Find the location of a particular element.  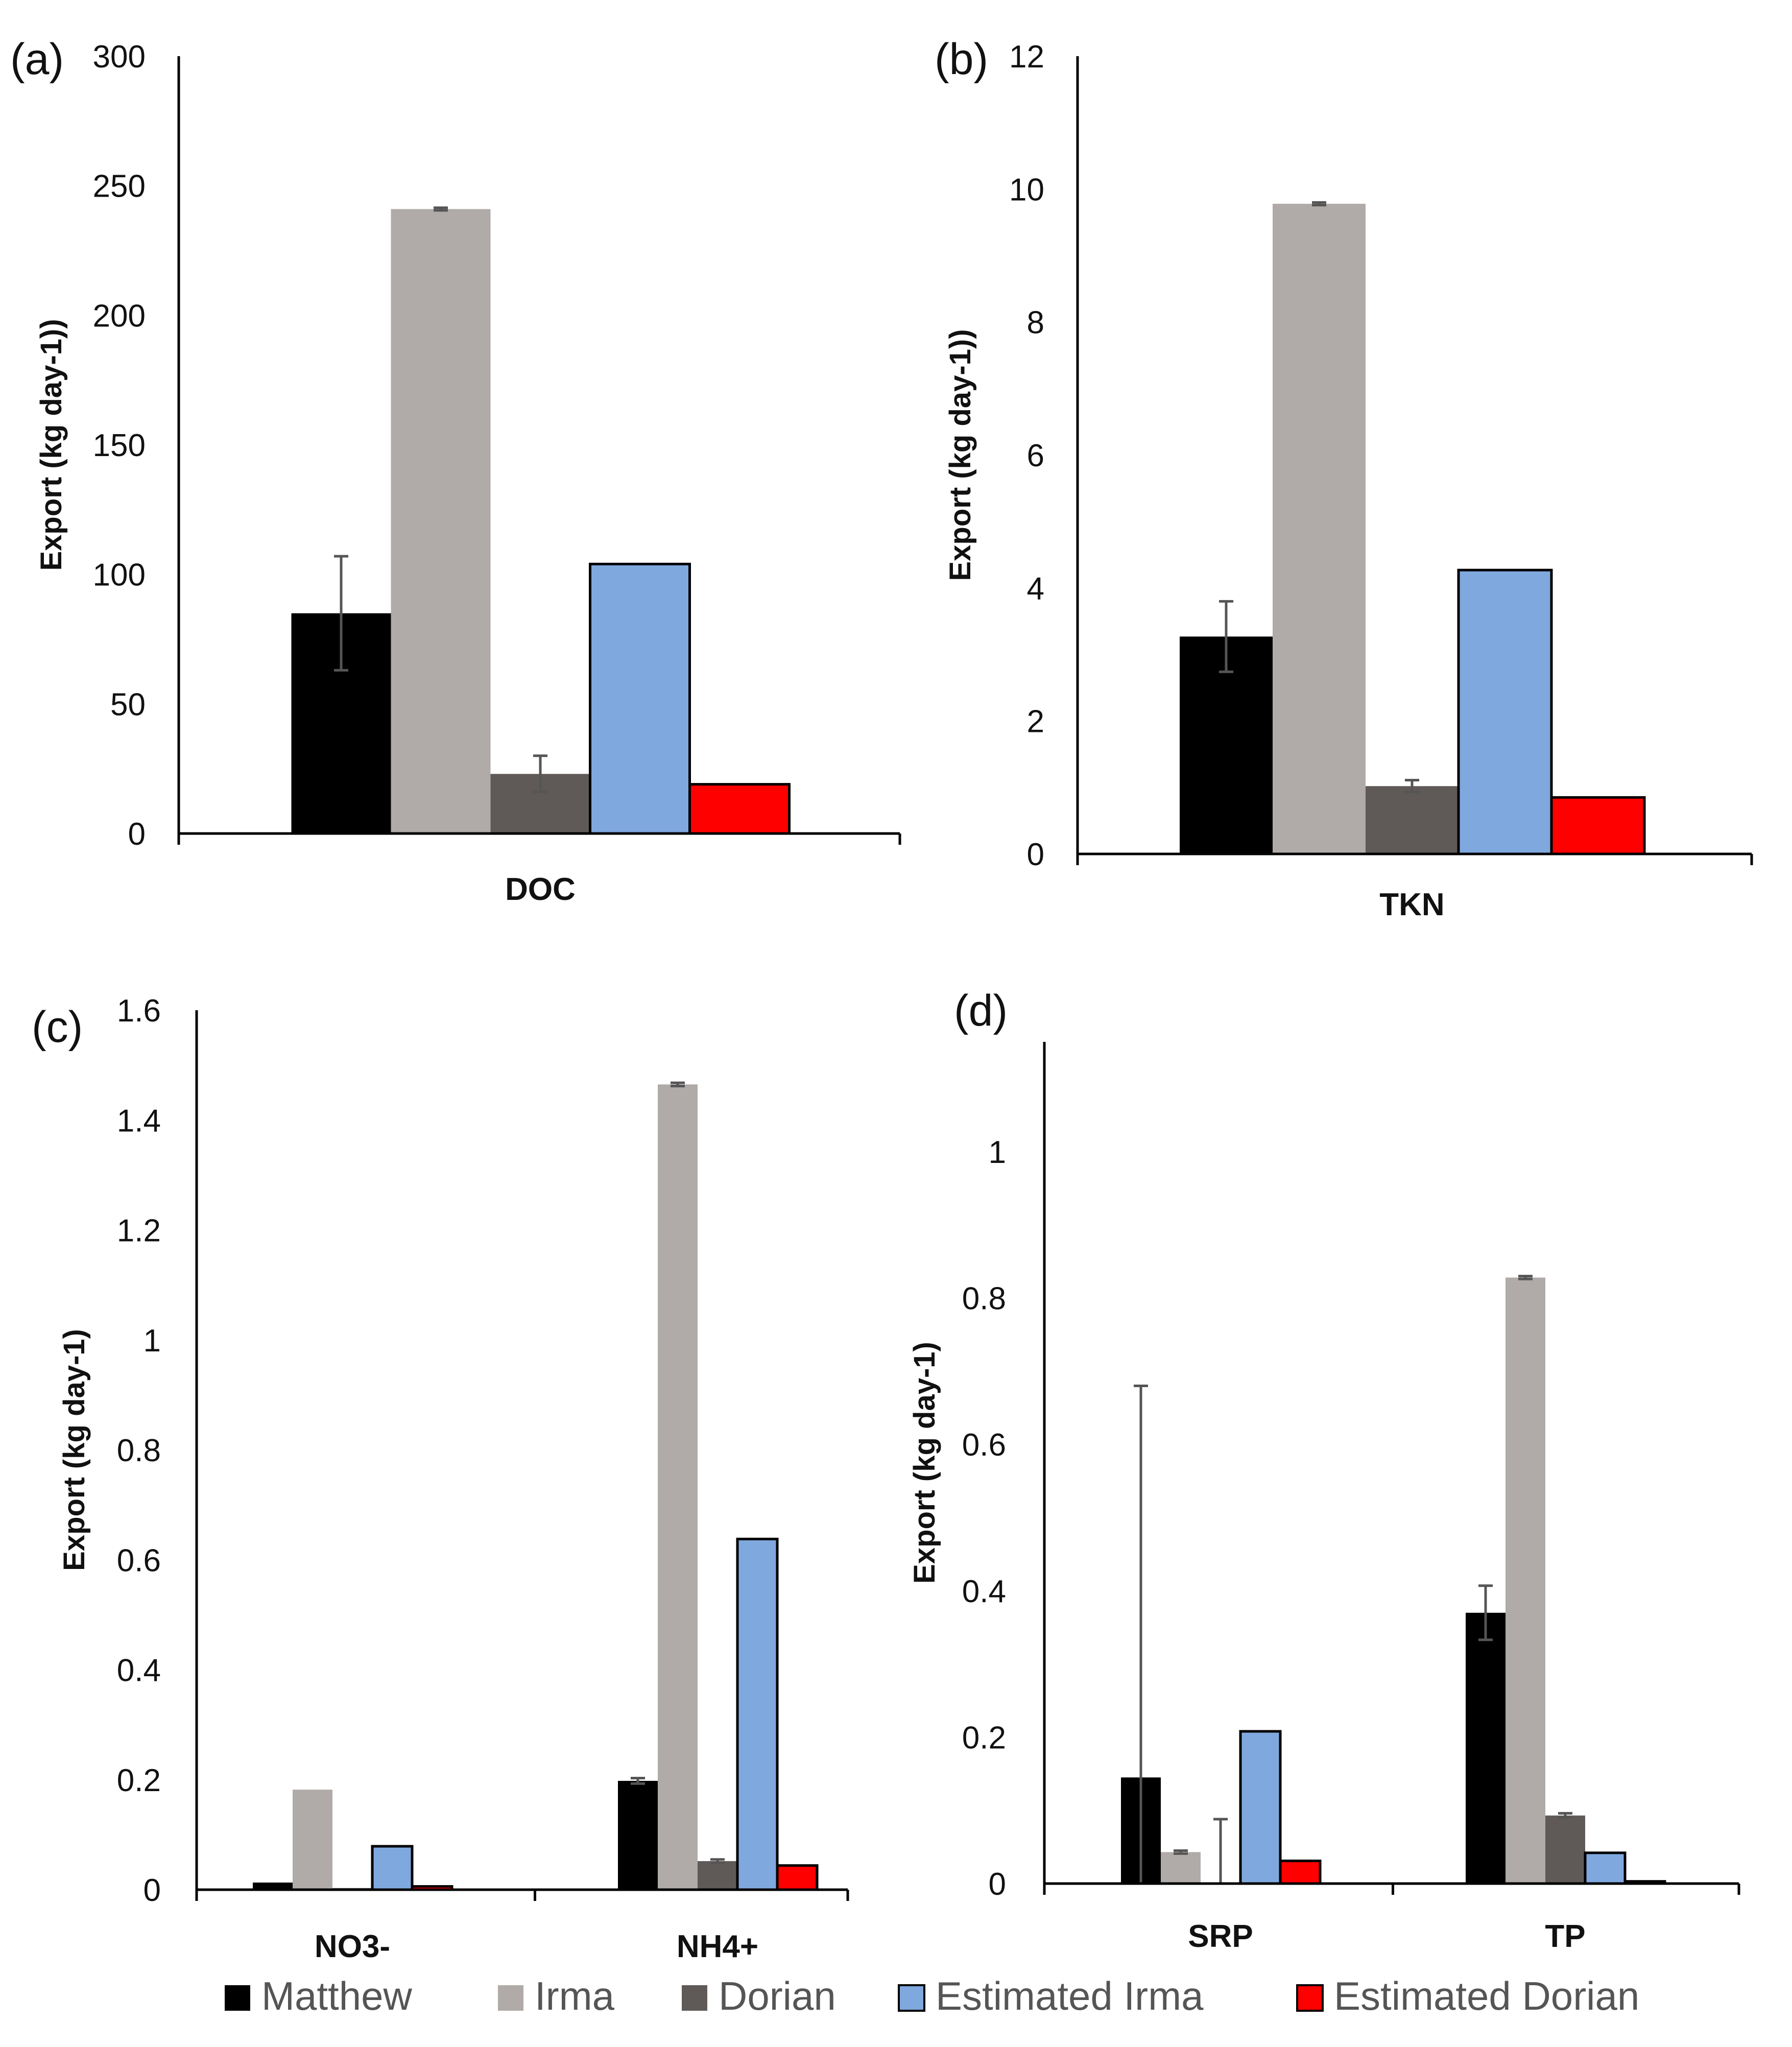

panel-c-bar-nh4-matthew is located at coordinates (638, 1835).